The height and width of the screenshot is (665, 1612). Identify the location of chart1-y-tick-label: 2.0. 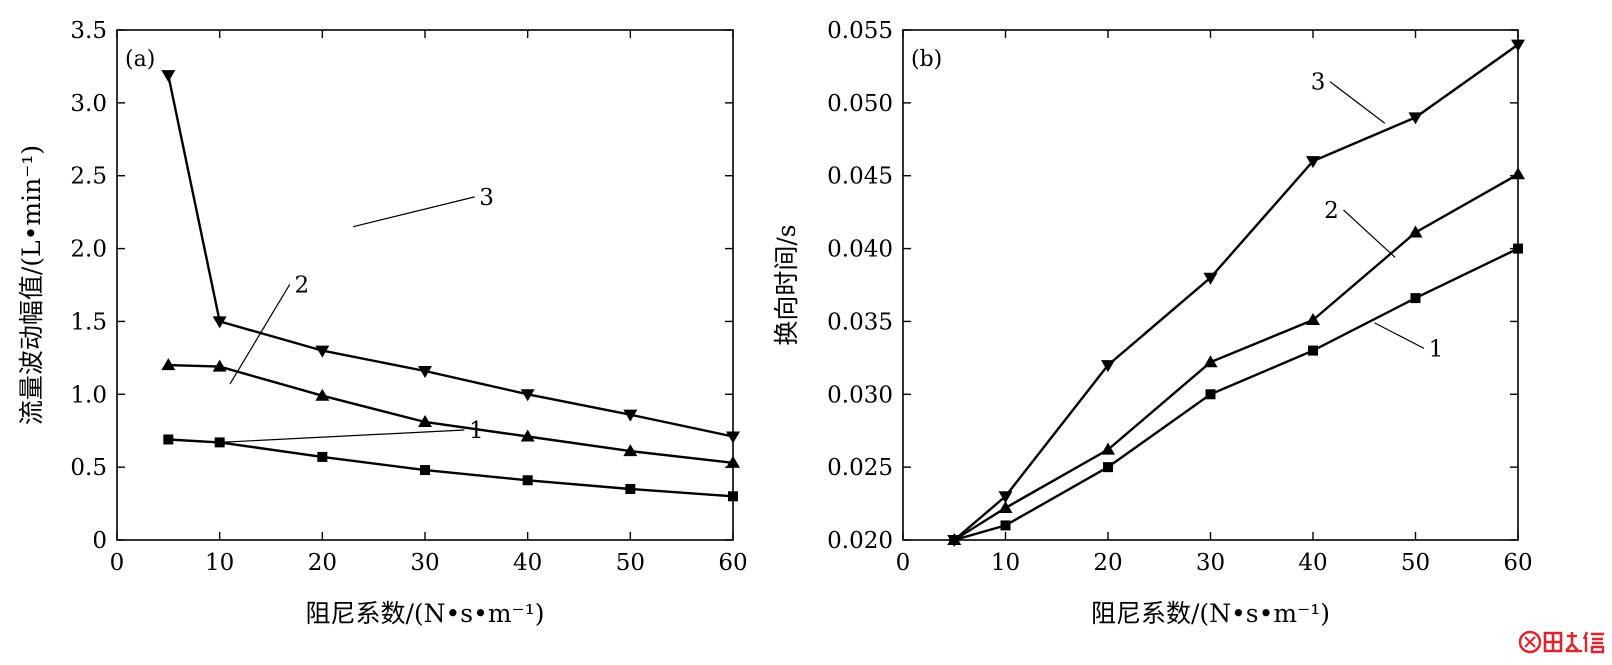
(88, 250).